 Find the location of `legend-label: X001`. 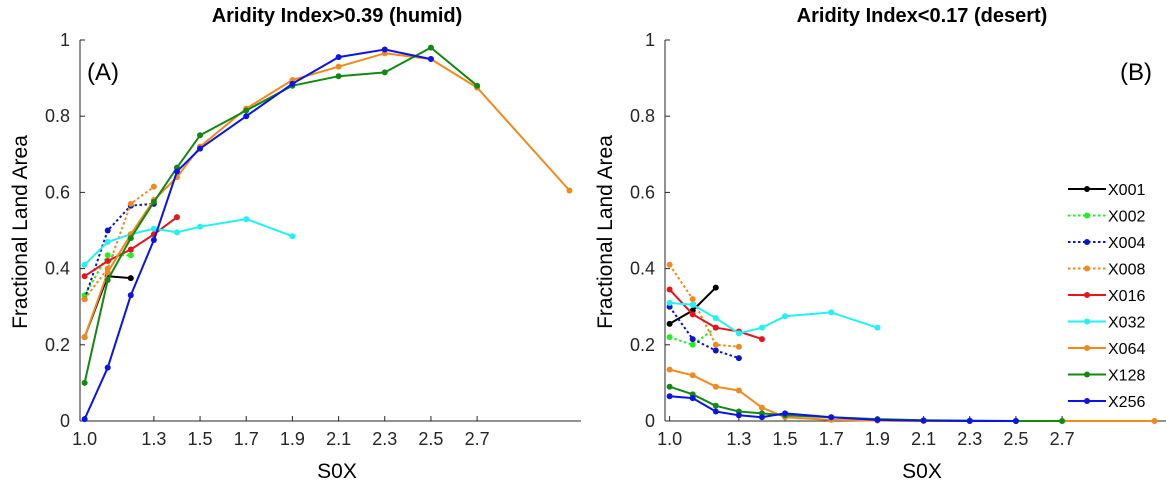

legend-label: X001 is located at coordinates (1126, 190).